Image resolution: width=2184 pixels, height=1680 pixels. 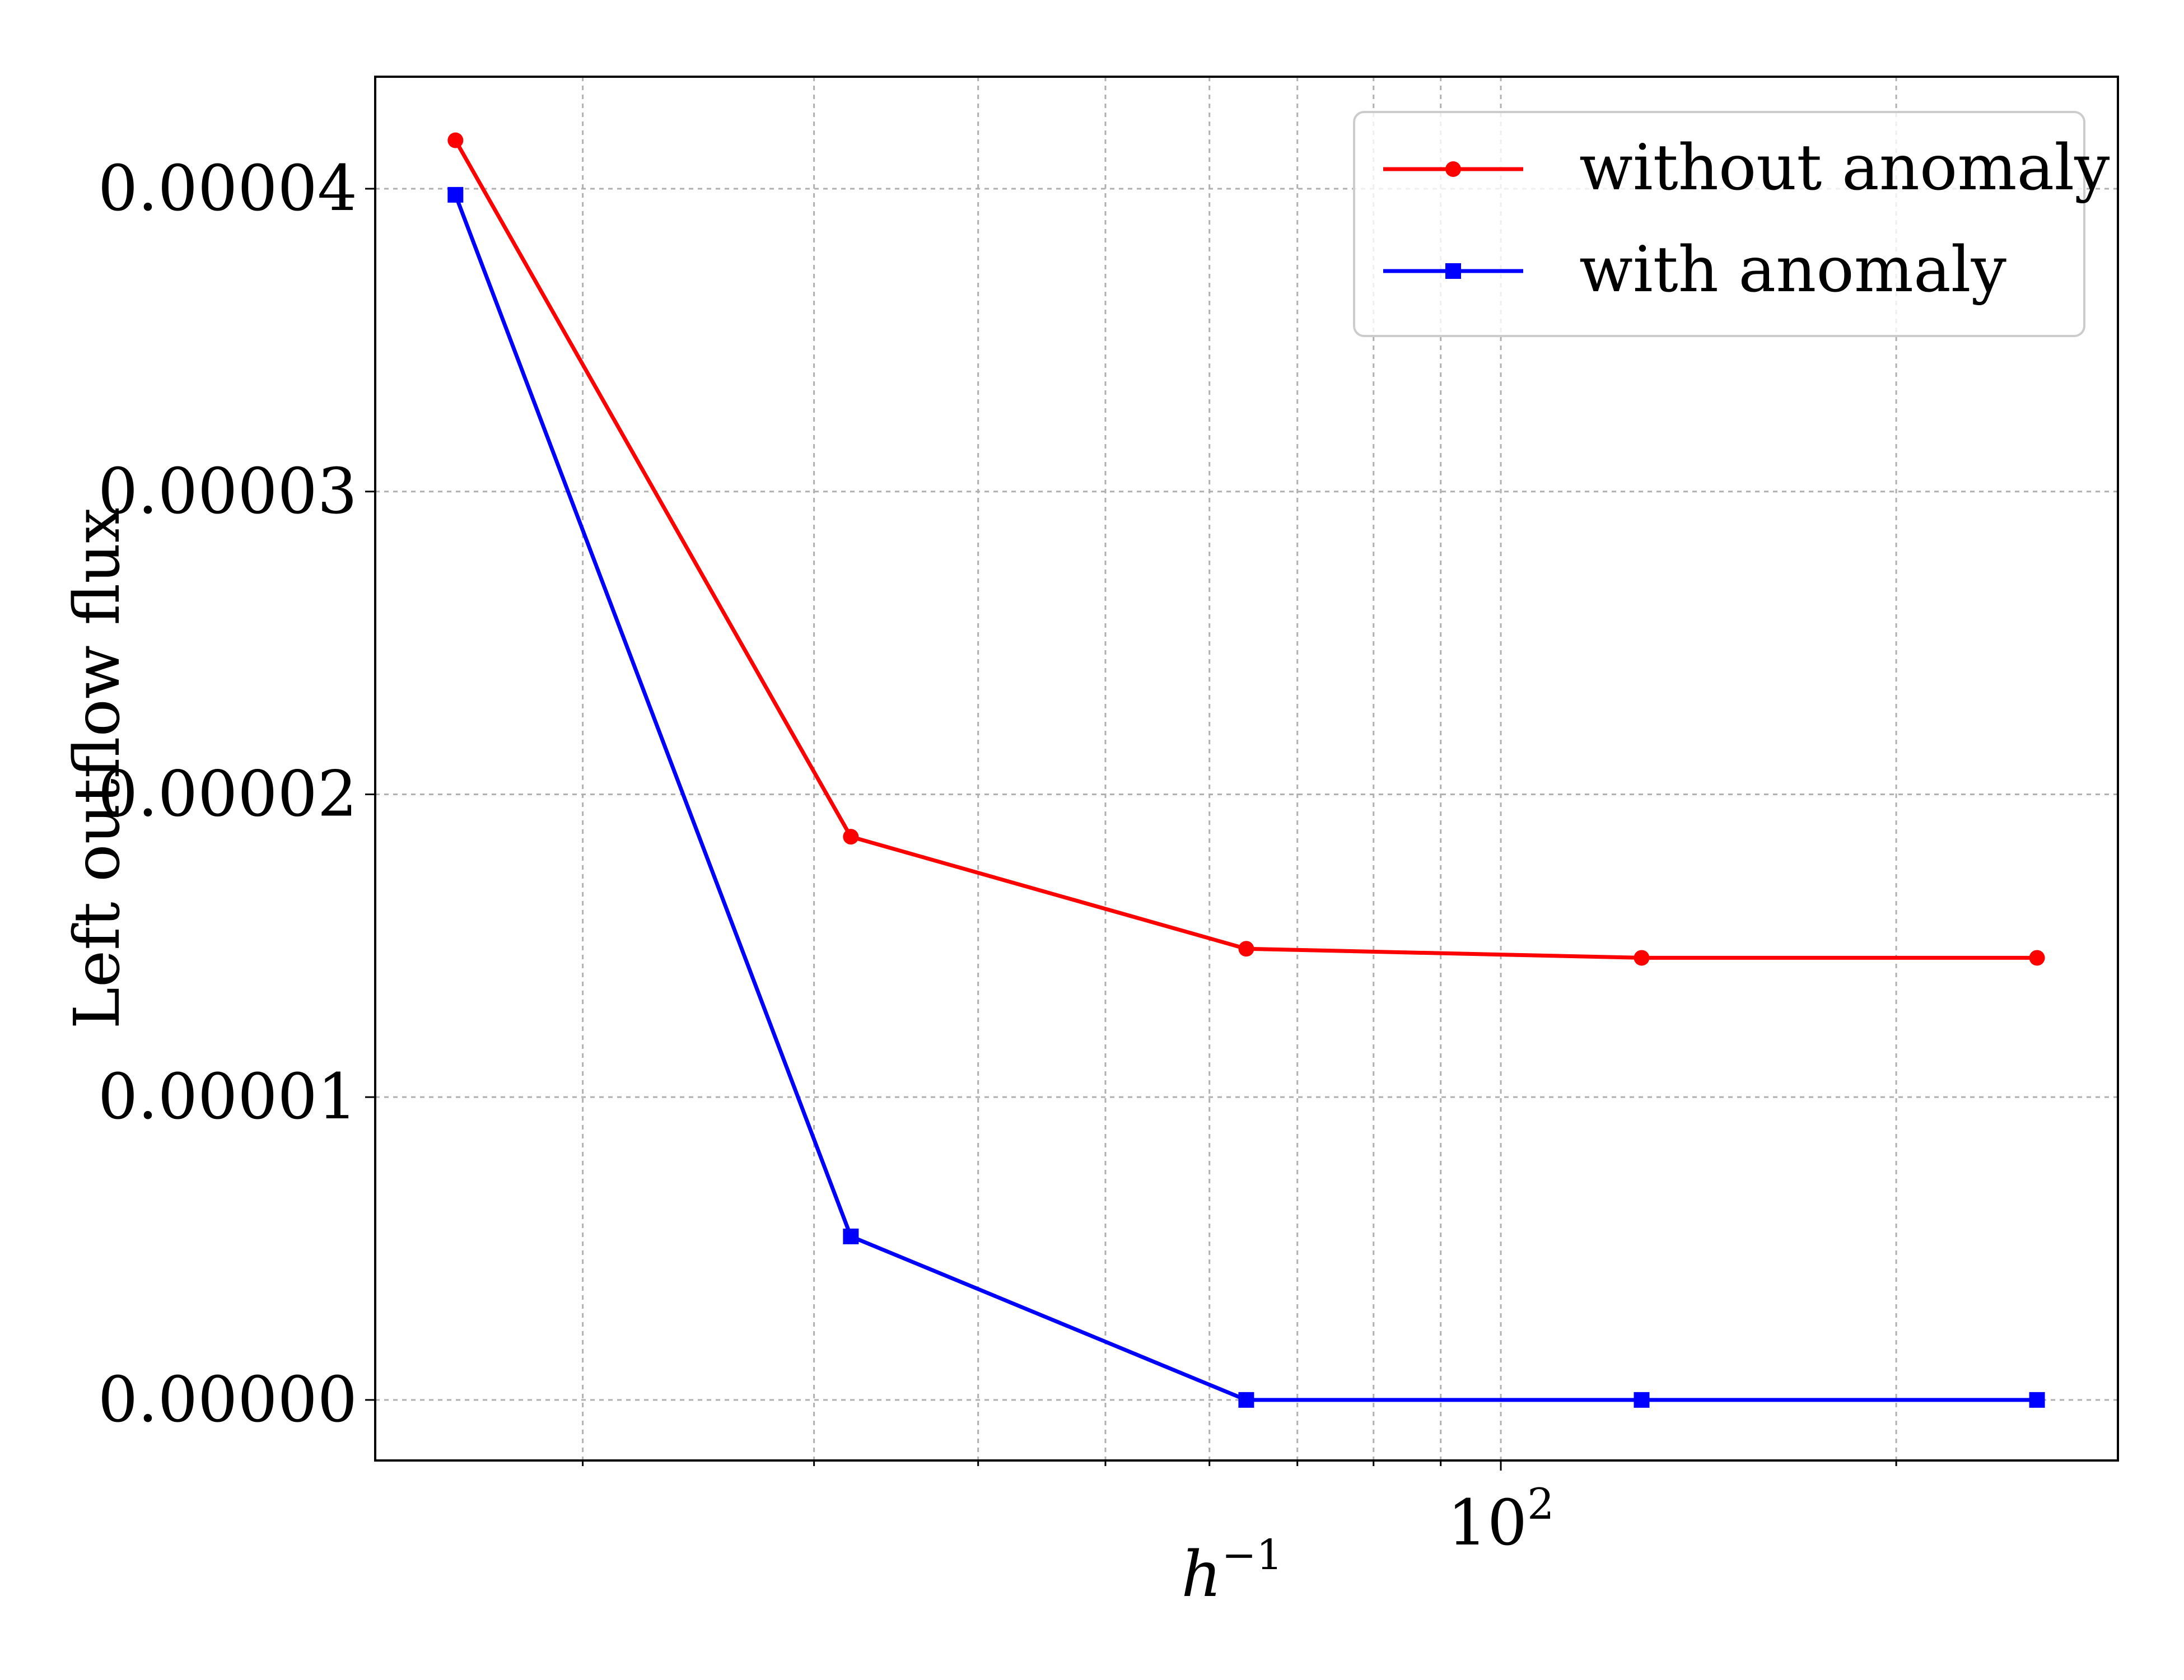 What do you see at coordinates (1845, 168) in the screenshot?
I see `legend-label-without-anomaly: without anomaly` at bounding box center [1845, 168].